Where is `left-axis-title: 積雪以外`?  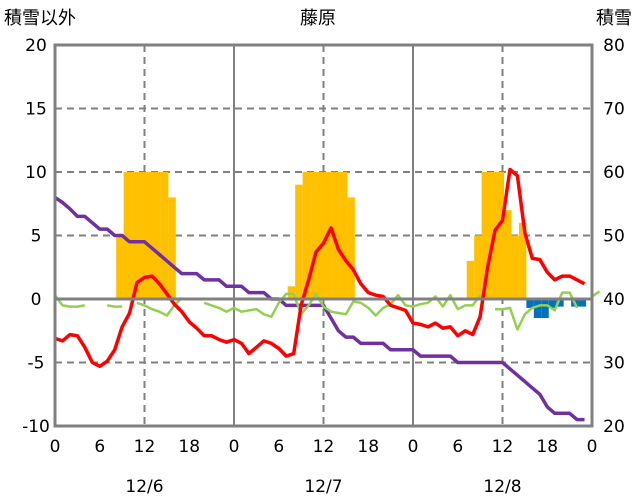
left-axis-title: 積雪以外 is located at coordinates (40, 18).